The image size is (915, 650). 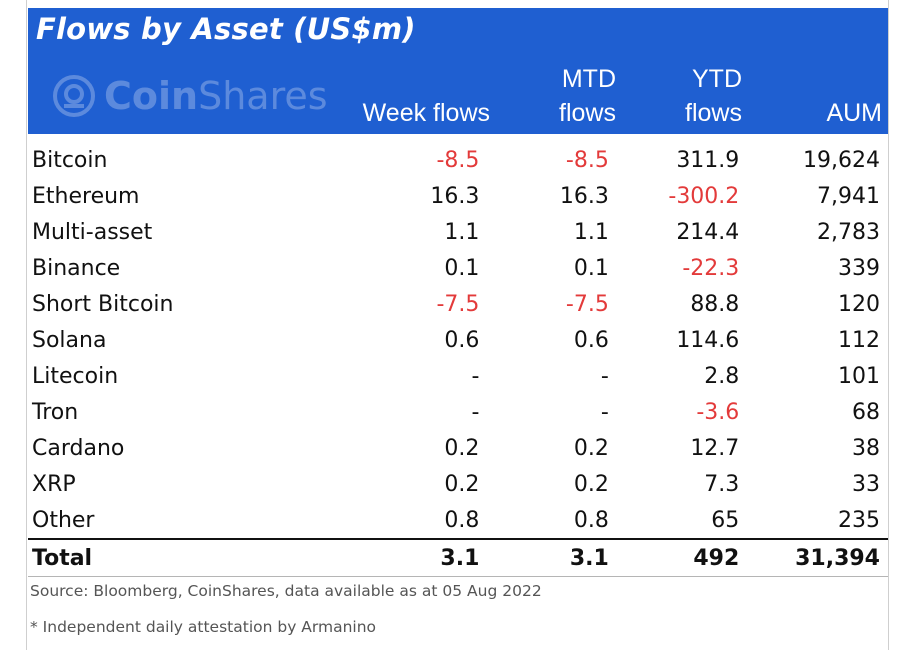 I want to click on ytd-flows-cell: -22.3, so click(x=711, y=268).